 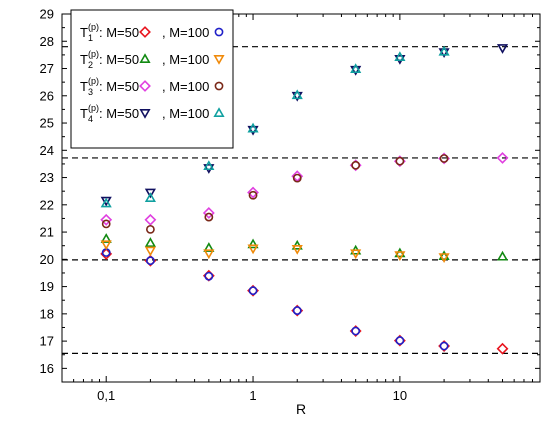 What do you see at coordinates (185, 32) in the screenshot?
I see `legend-label-m100-1: , M=100` at bounding box center [185, 32].